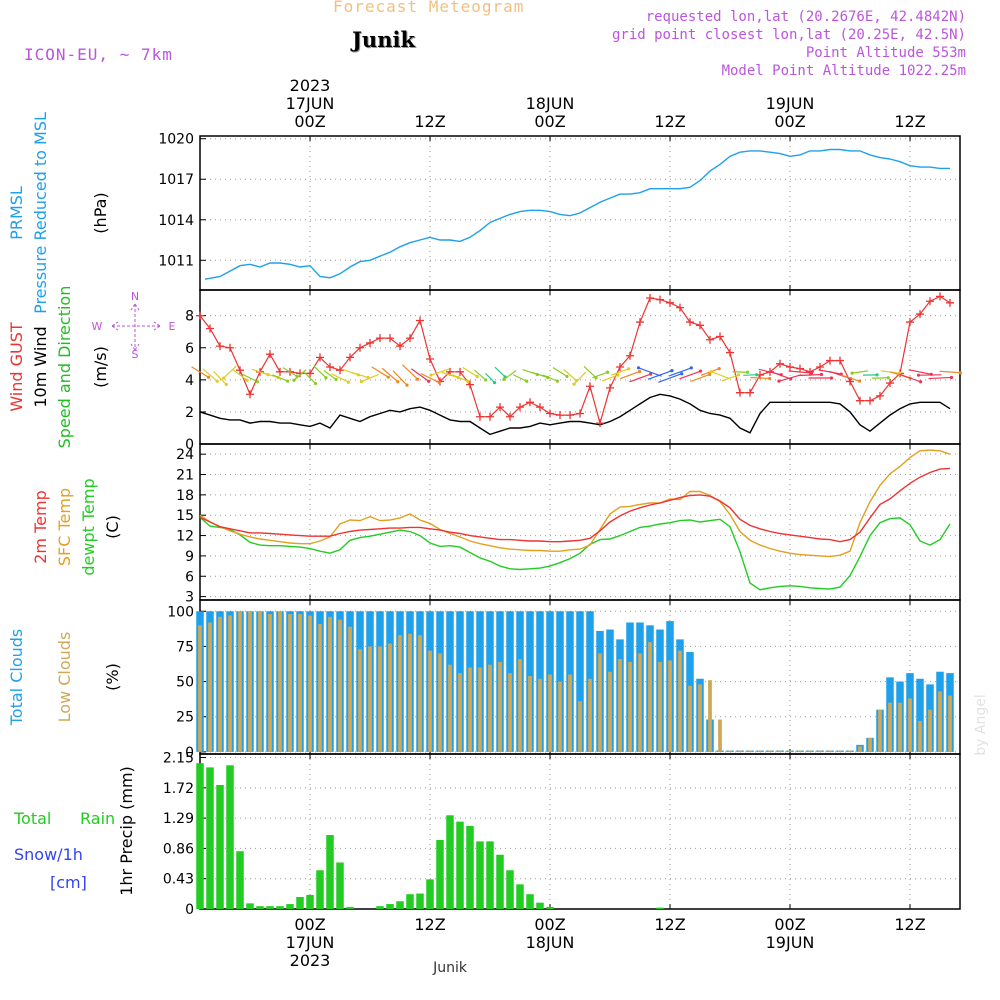 This screenshot has width=1000, height=1000. What do you see at coordinates (189, 557) in the screenshot?
I see `temp-tick-label: 9` at bounding box center [189, 557].